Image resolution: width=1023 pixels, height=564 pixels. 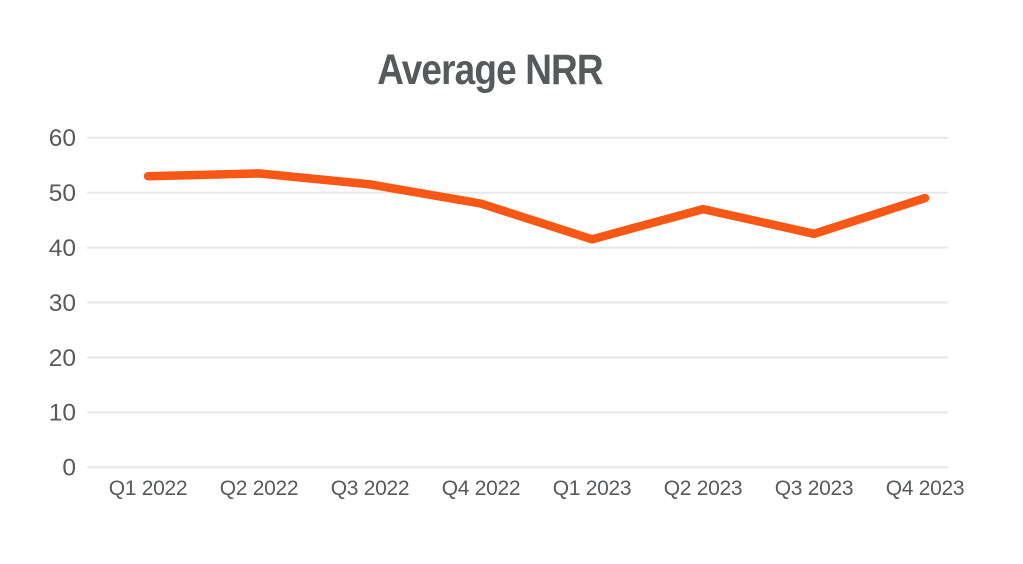 What do you see at coordinates (62, 193) in the screenshot?
I see `y-tick-label: 50` at bounding box center [62, 193].